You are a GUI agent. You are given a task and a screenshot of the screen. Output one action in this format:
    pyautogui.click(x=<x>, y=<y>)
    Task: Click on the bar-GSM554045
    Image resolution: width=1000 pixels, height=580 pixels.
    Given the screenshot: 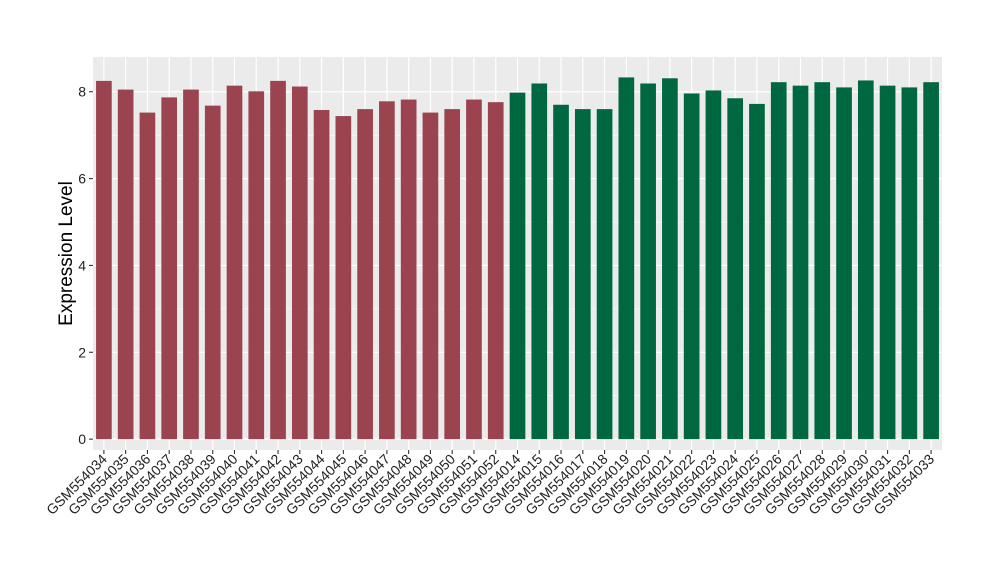 What is the action you would take?
    pyautogui.click(x=343, y=278)
    